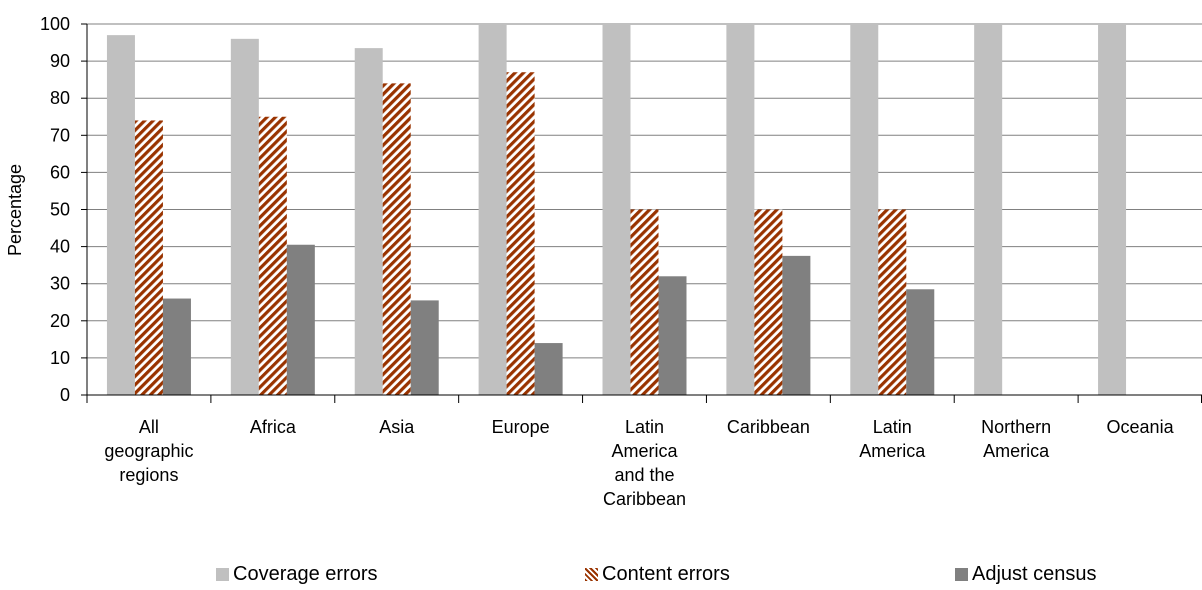 This screenshot has height=590, width=1202. I want to click on x-category-label: Asia, so click(397, 427).